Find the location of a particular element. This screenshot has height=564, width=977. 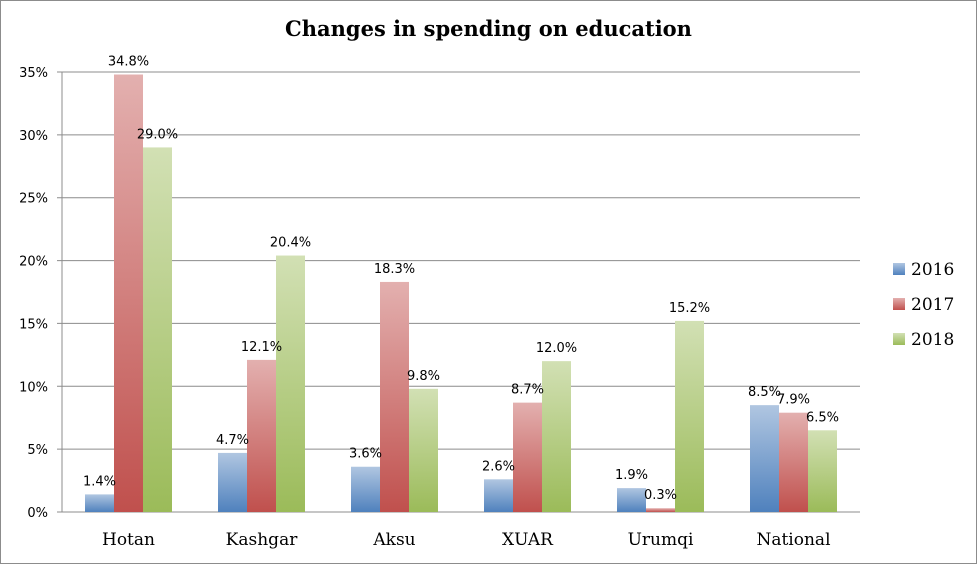

data-label: 18.3% is located at coordinates (394, 269).